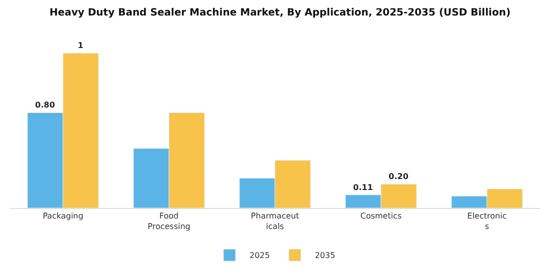 The width and height of the screenshot is (560, 280). What do you see at coordinates (487, 221) in the screenshot?
I see `x-tick-label: Electronic s` at bounding box center [487, 221].